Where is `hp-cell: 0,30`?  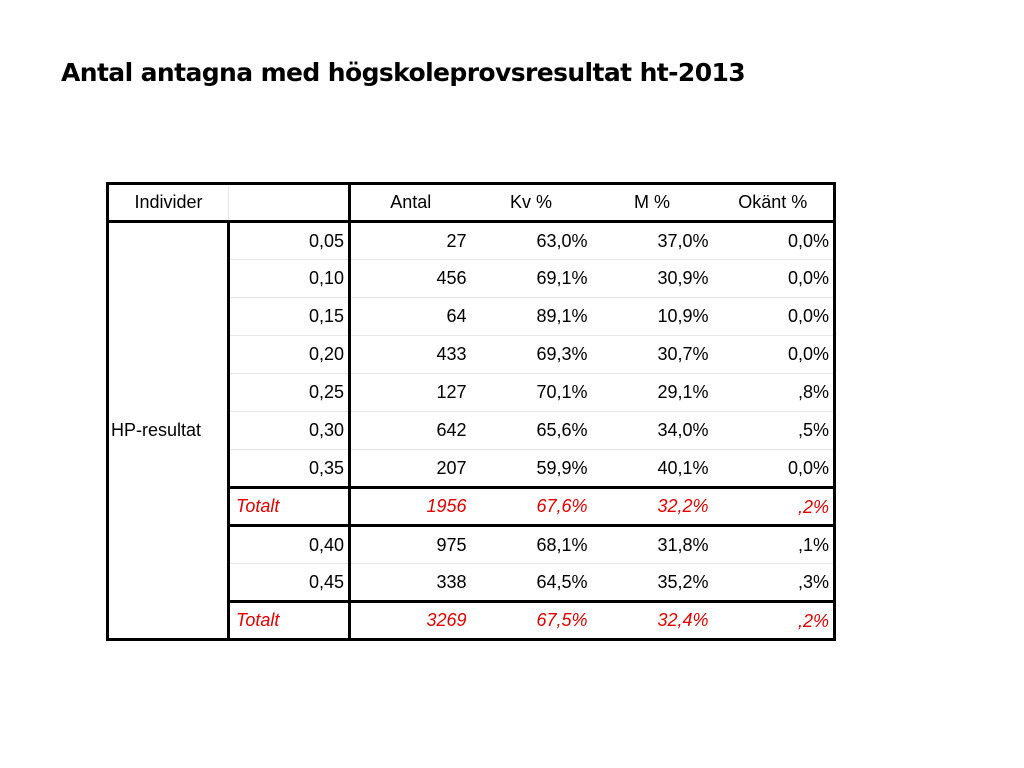
hp-cell: 0,30 is located at coordinates (288, 430).